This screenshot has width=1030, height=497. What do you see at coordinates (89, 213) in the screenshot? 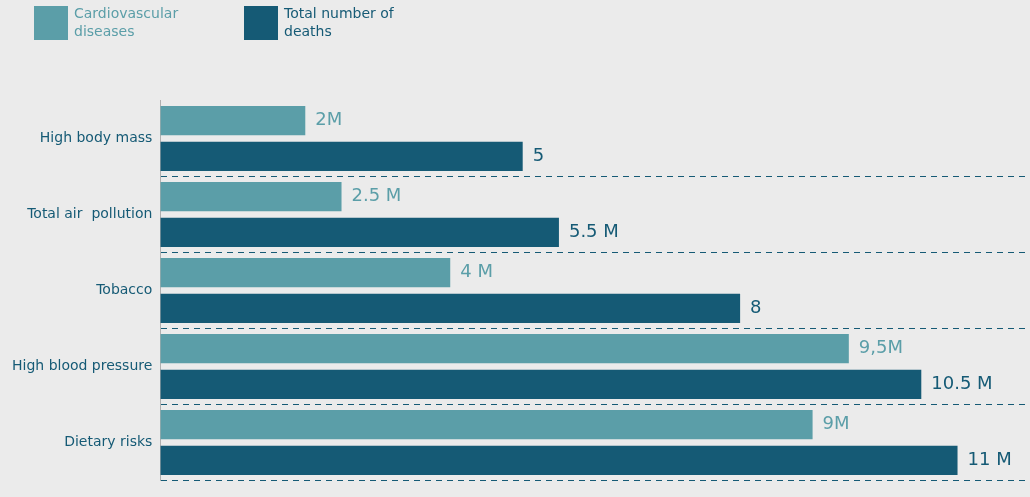
I see `y-tick-label: Total air pollution` at bounding box center [89, 213].